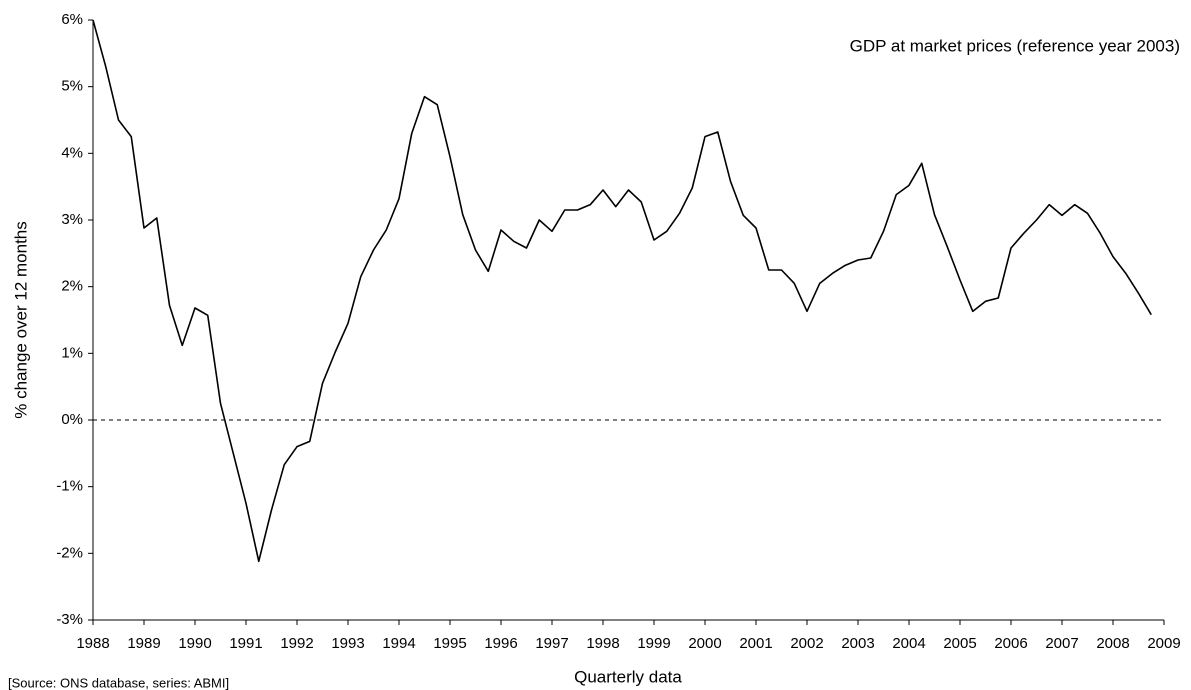 The height and width of the screenshot is (690, 1191). What do you see at coordinates (194, 643) in the screenshot?
I see `x-tick-label: 1990` at bounding box center [194, 643].